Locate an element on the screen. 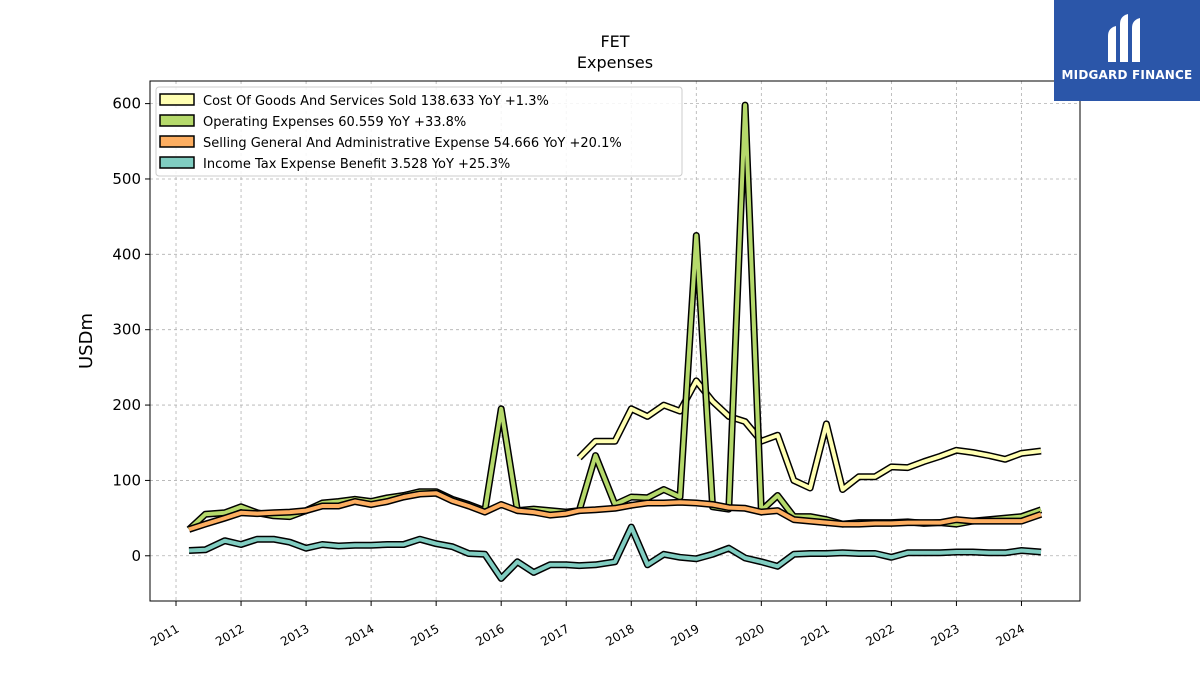 The image size is (1200, 675). y-tick-label: 200 is located at coordinates (126, 405).